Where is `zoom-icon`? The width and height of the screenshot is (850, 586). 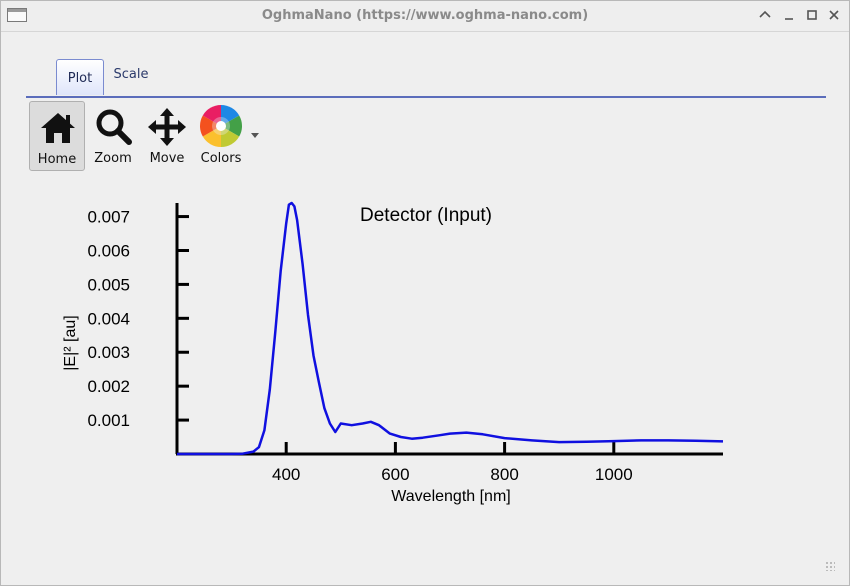
zoom-icon is located at coordinates (114, 127).